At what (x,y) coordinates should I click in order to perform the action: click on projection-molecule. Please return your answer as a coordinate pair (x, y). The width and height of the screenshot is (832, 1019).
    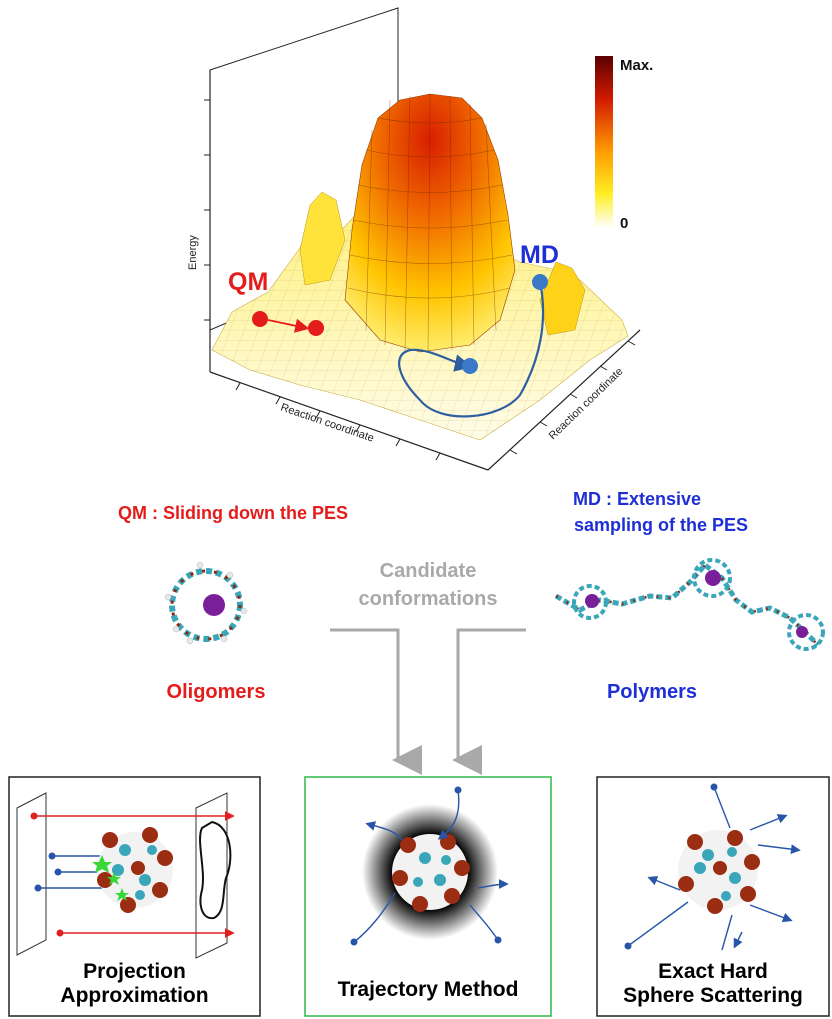
    Looking at the image, I should click on (132, 870).